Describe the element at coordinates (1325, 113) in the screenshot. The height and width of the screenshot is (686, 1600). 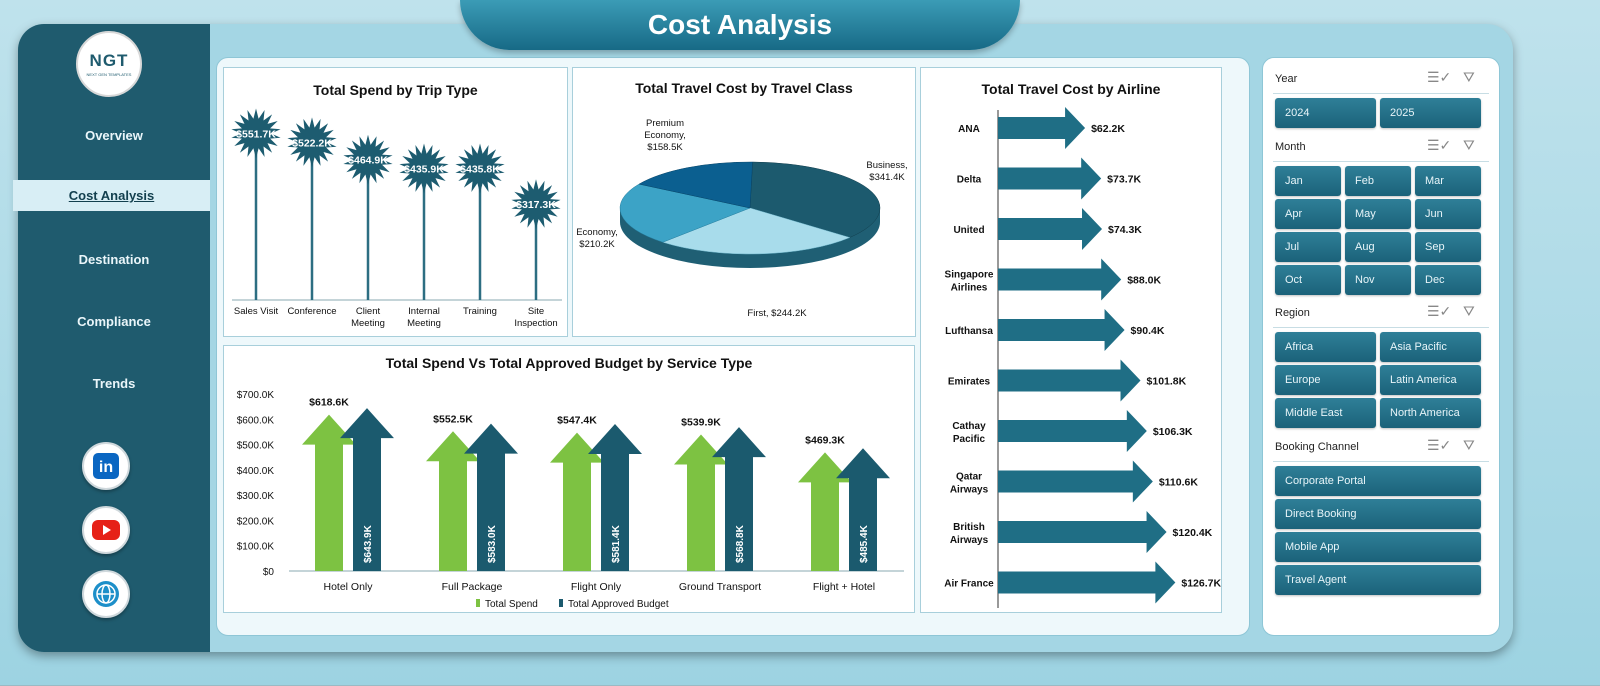
I see `year-filter-2024: 2024` at that location.